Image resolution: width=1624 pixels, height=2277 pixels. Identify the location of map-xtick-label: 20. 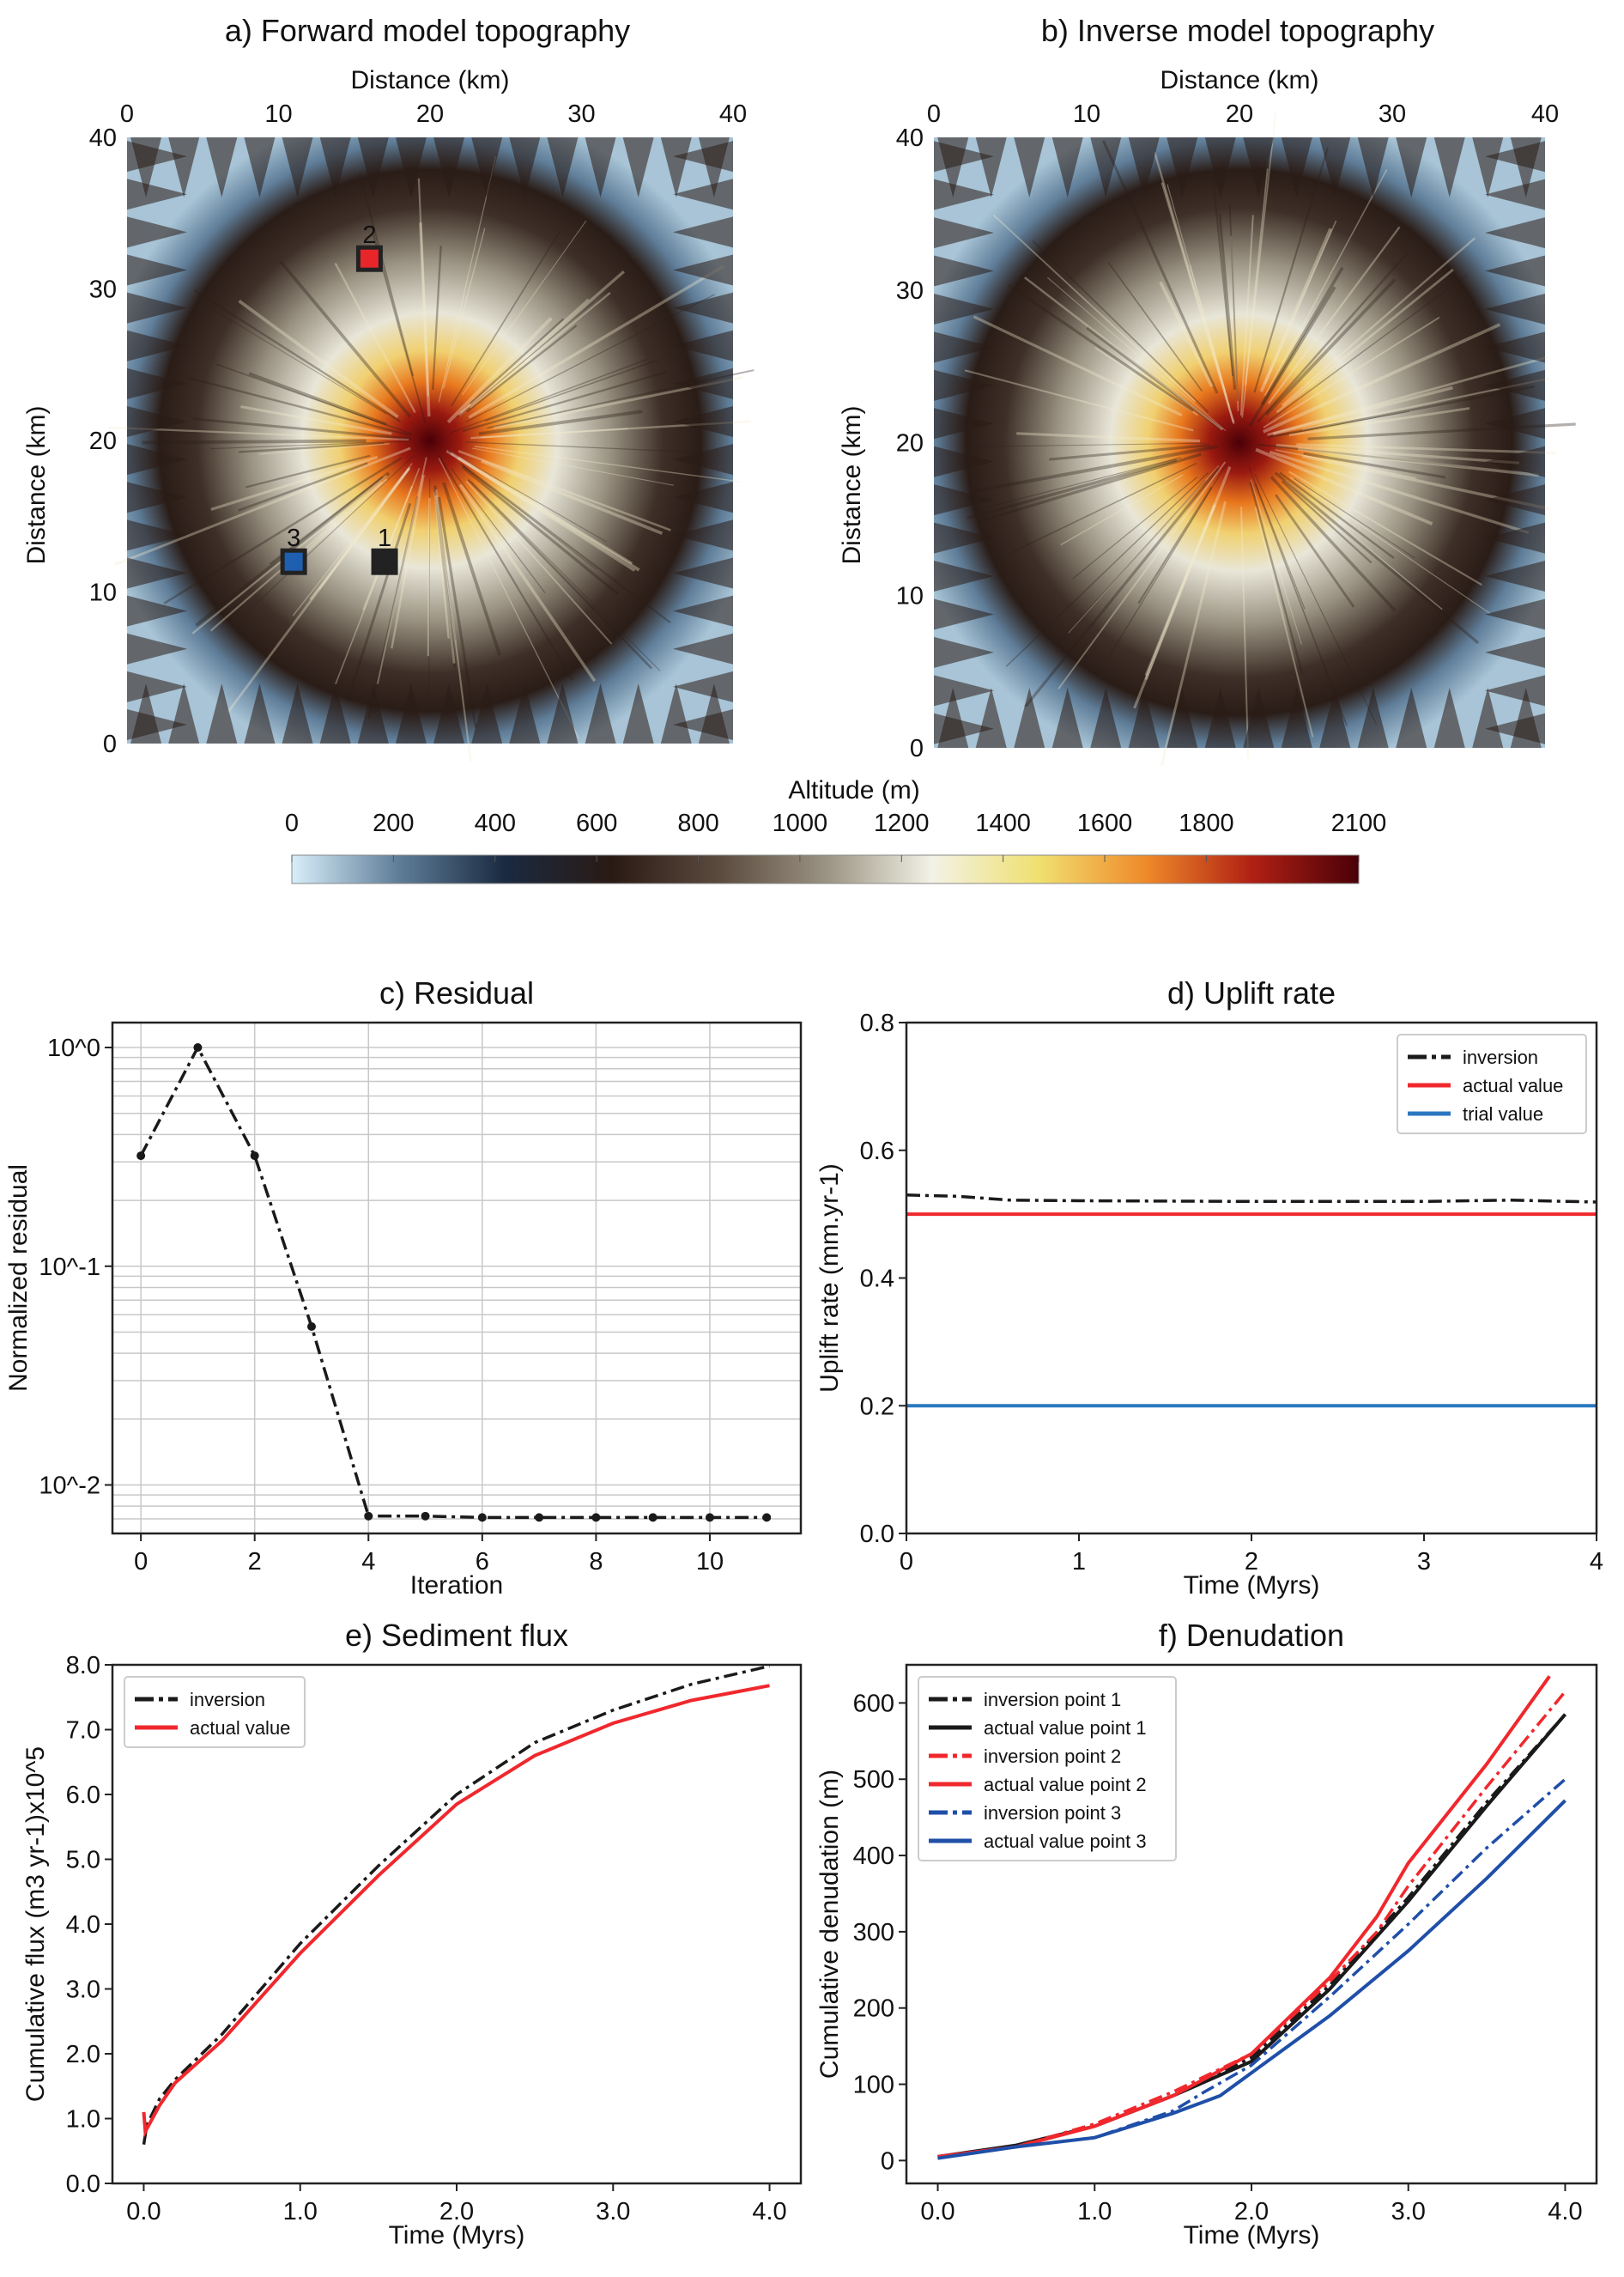
(1239, 114).